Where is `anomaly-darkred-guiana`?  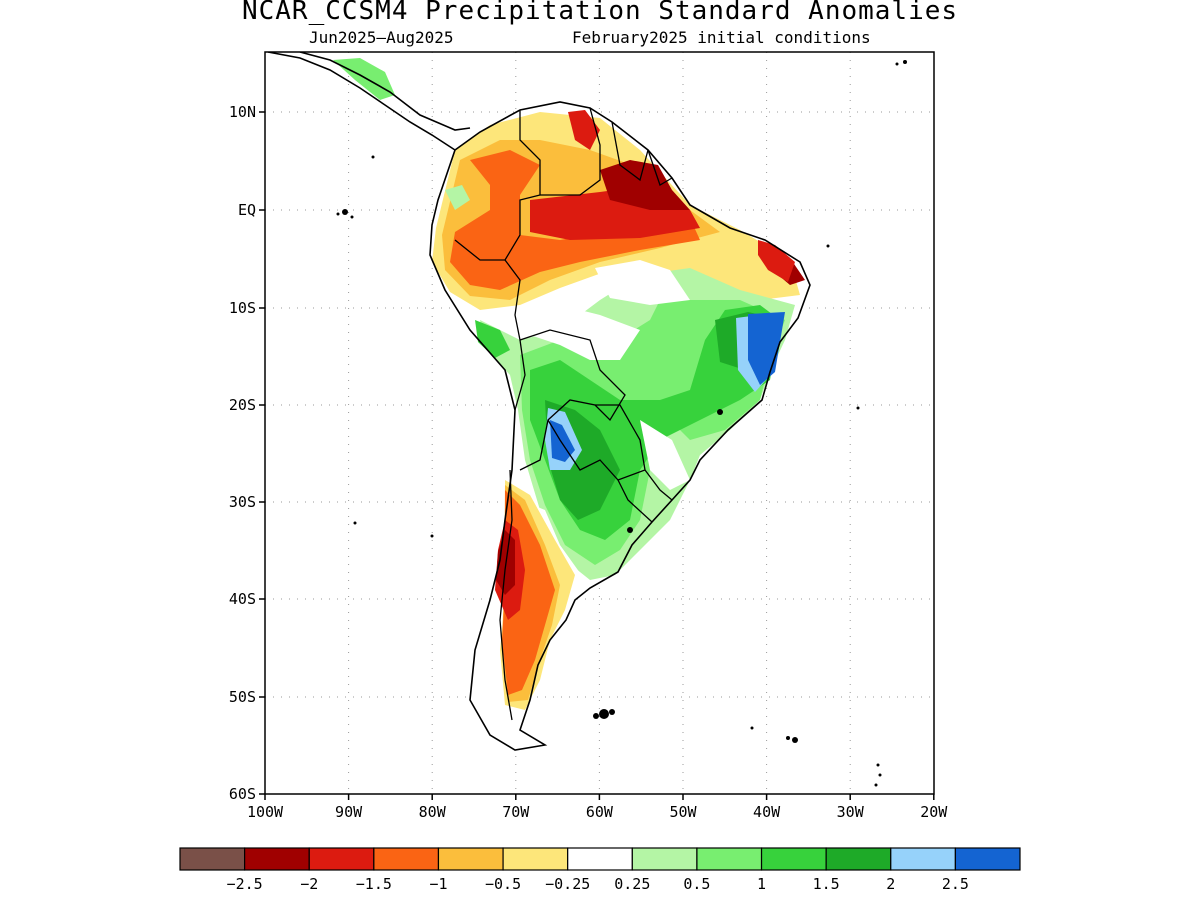 anomaly-darkred-guiana is located at coordinates (645, 185).